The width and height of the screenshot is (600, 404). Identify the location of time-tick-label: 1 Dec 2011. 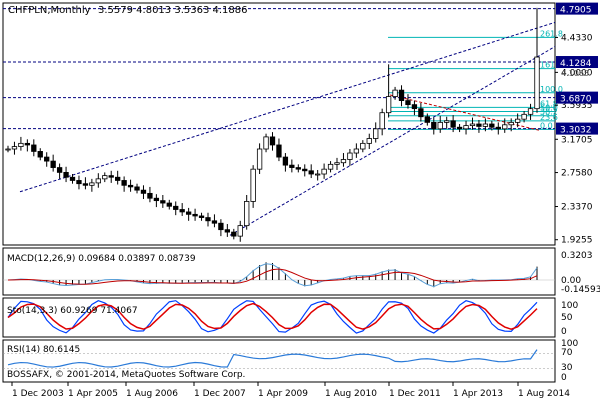
(415, 394).